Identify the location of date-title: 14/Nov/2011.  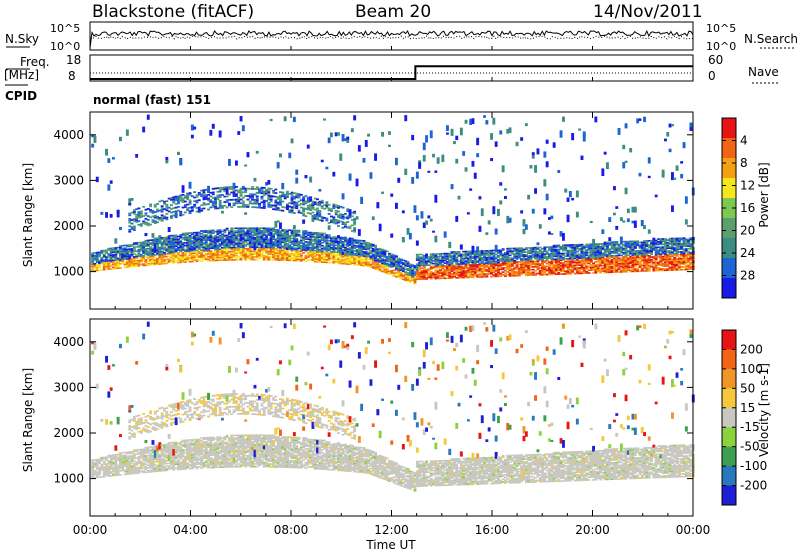
(648, 12).